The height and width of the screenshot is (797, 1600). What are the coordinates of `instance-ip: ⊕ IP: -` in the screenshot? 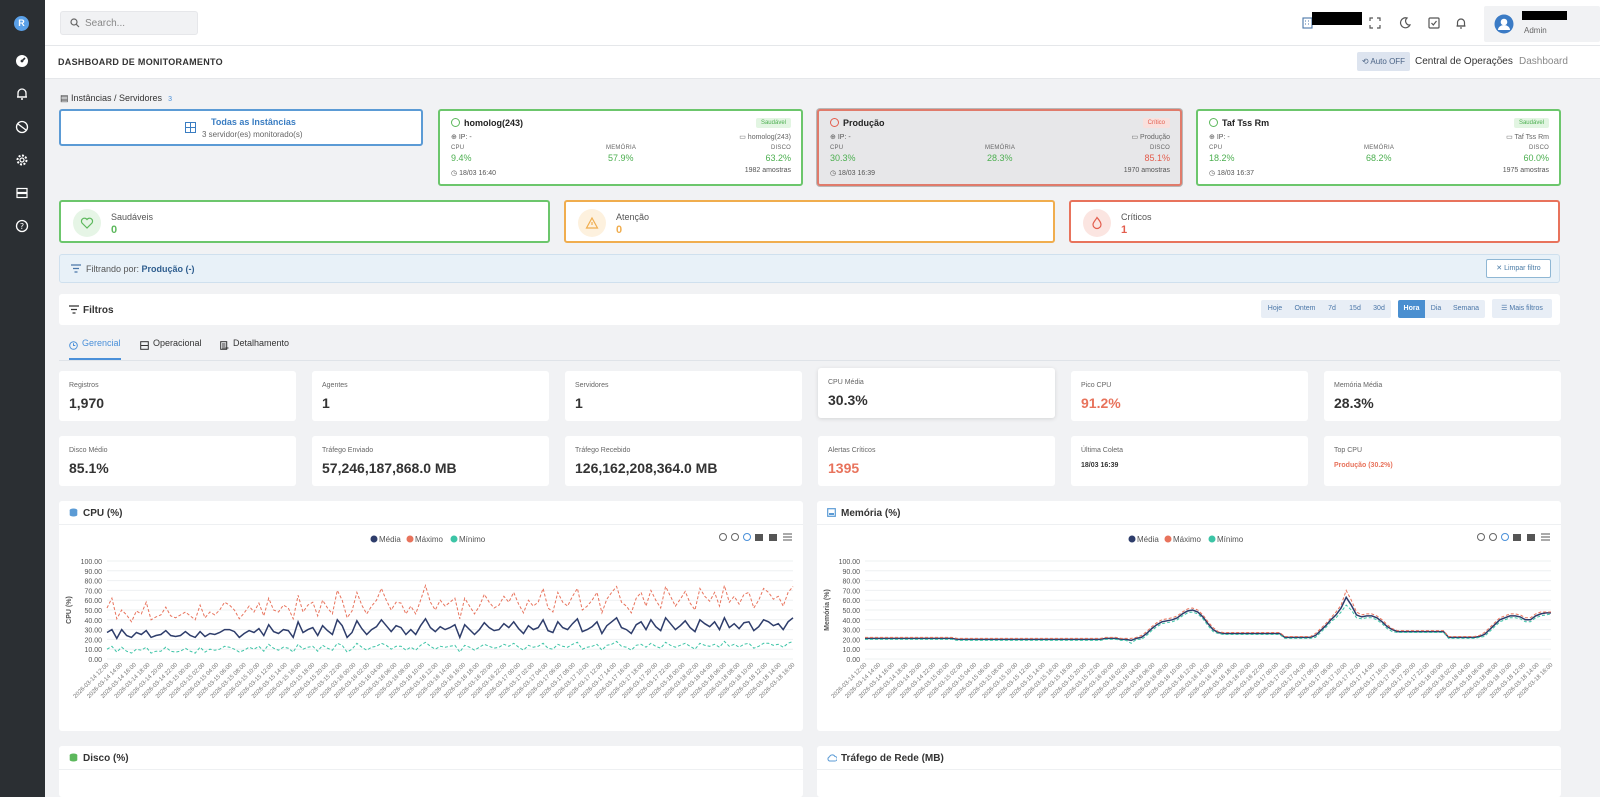 It's located at (840, 137).